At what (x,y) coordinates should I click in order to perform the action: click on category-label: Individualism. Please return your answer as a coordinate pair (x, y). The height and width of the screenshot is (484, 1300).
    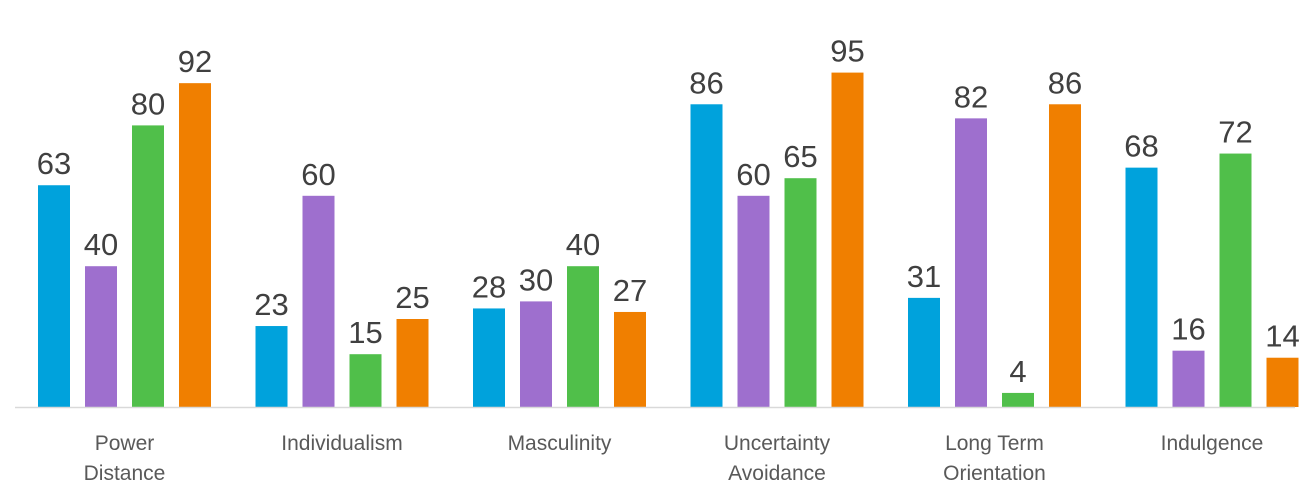
    Looking at the image, I should click on (341, 443).